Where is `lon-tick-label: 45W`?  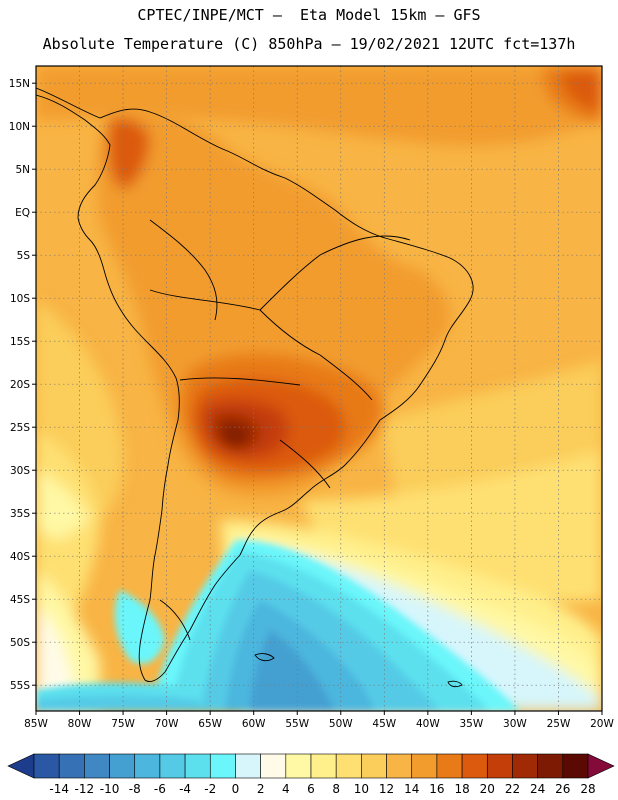
lon-tick-label: 45W is located at coordinates (384, 724).